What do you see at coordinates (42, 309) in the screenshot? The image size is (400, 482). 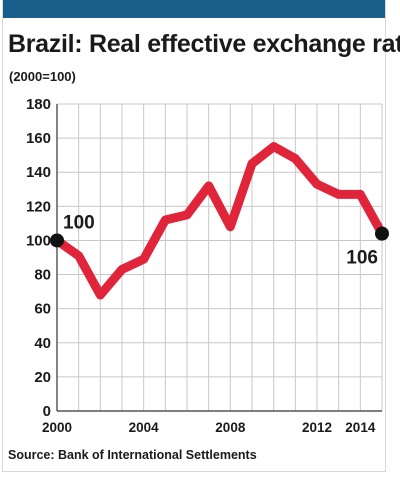 I see `y-tick-label: 60` at bounding box center [42, 309].